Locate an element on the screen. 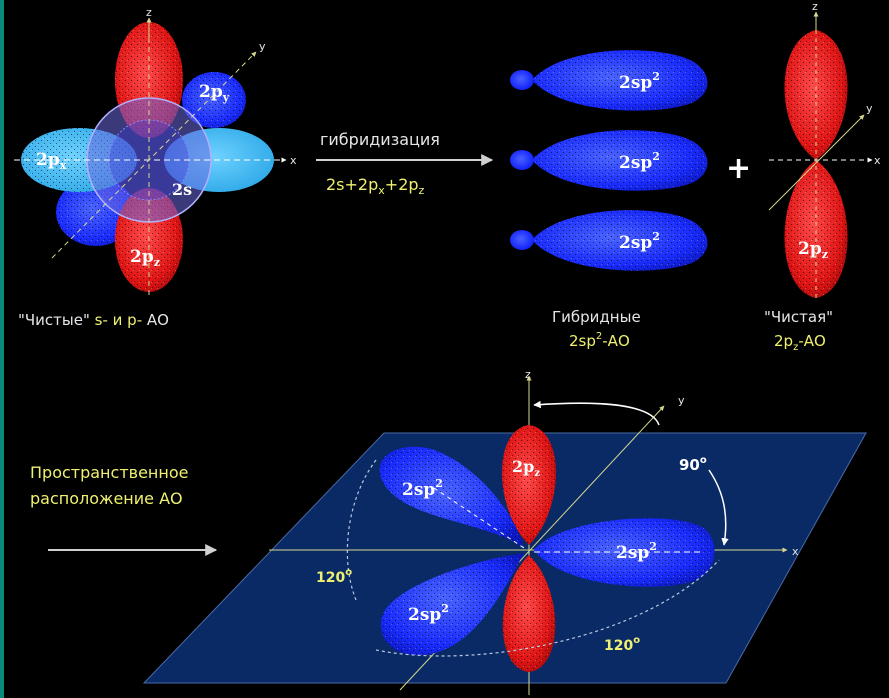  hybrid-orbital-3: 2sp2 is located at coordinates (609, 240).